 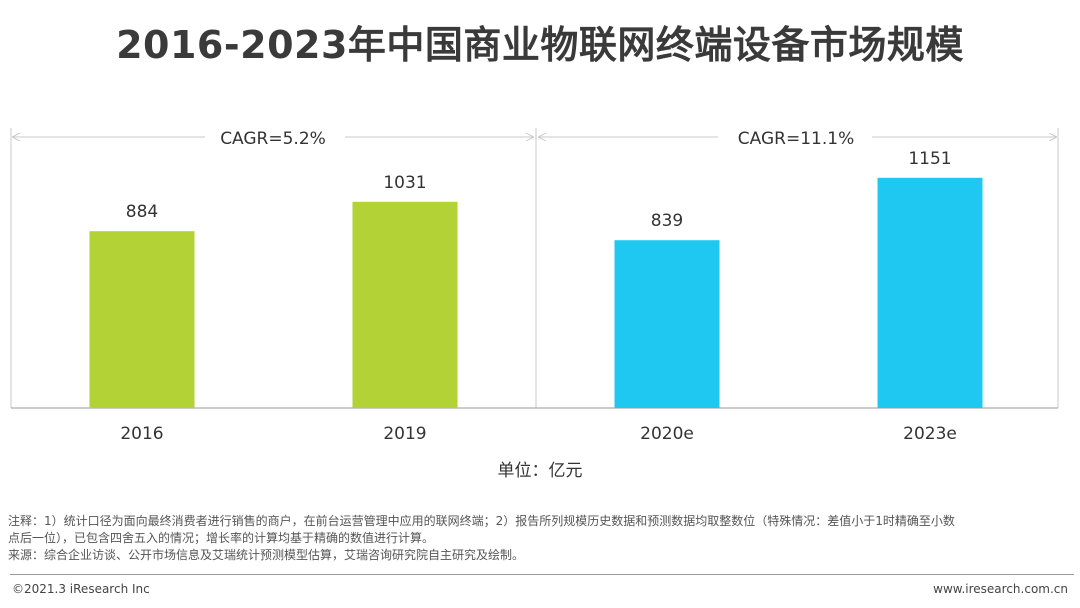 I want to click on website-link: www.iresearch.com.cn, so click(x=1000, y=589).